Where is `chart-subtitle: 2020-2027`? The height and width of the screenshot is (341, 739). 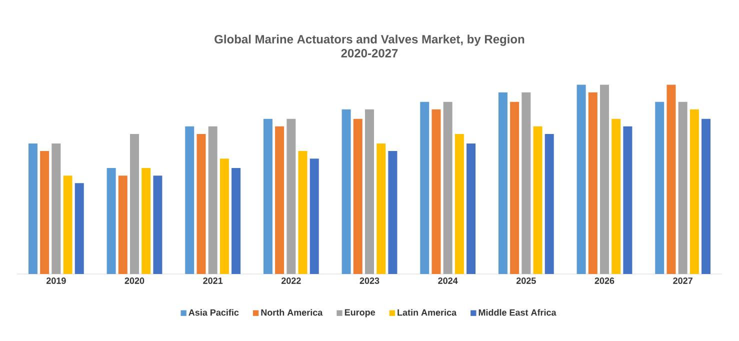 chart-subtitle: 2020-2027 is located at coordinates (369, 53).